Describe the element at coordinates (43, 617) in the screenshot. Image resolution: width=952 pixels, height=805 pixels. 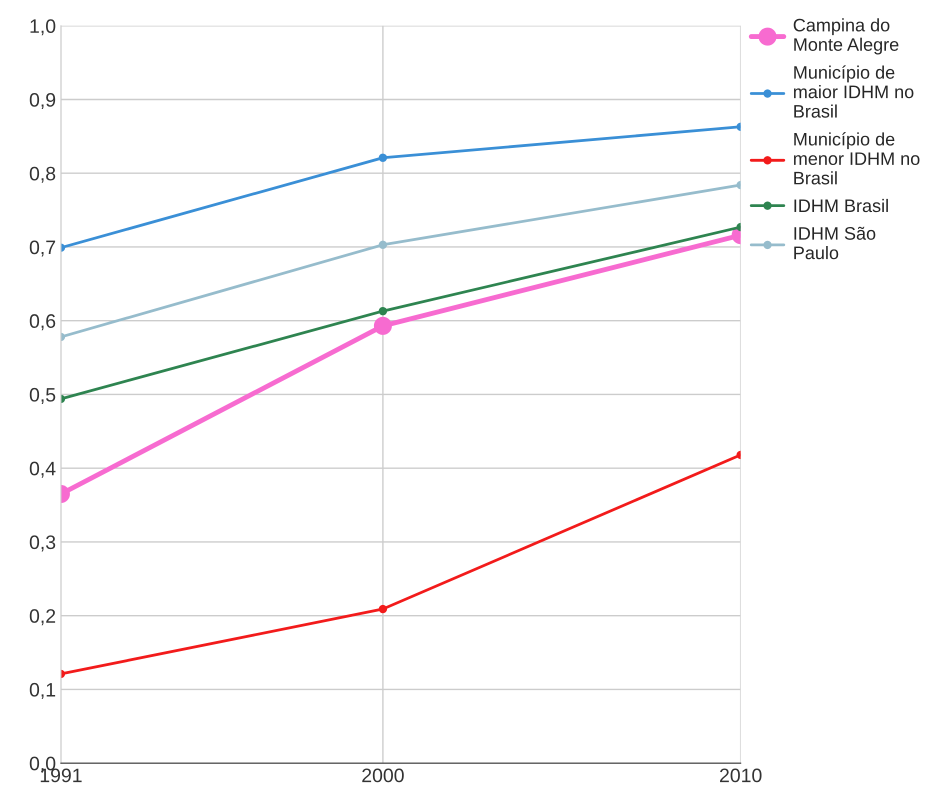
I see `y-tick-label: 0,2` at that location.